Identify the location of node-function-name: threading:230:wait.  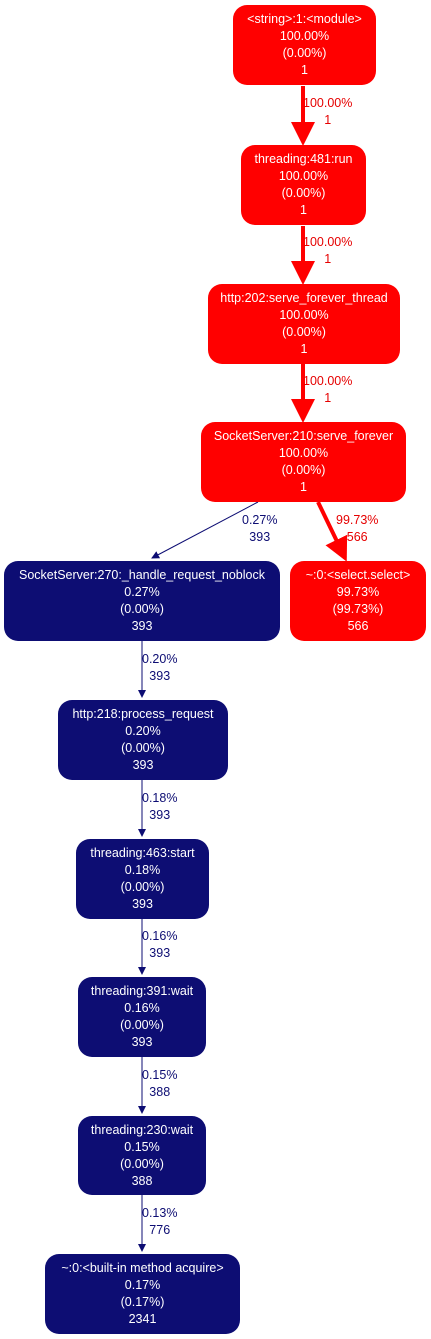
(142, 1129).